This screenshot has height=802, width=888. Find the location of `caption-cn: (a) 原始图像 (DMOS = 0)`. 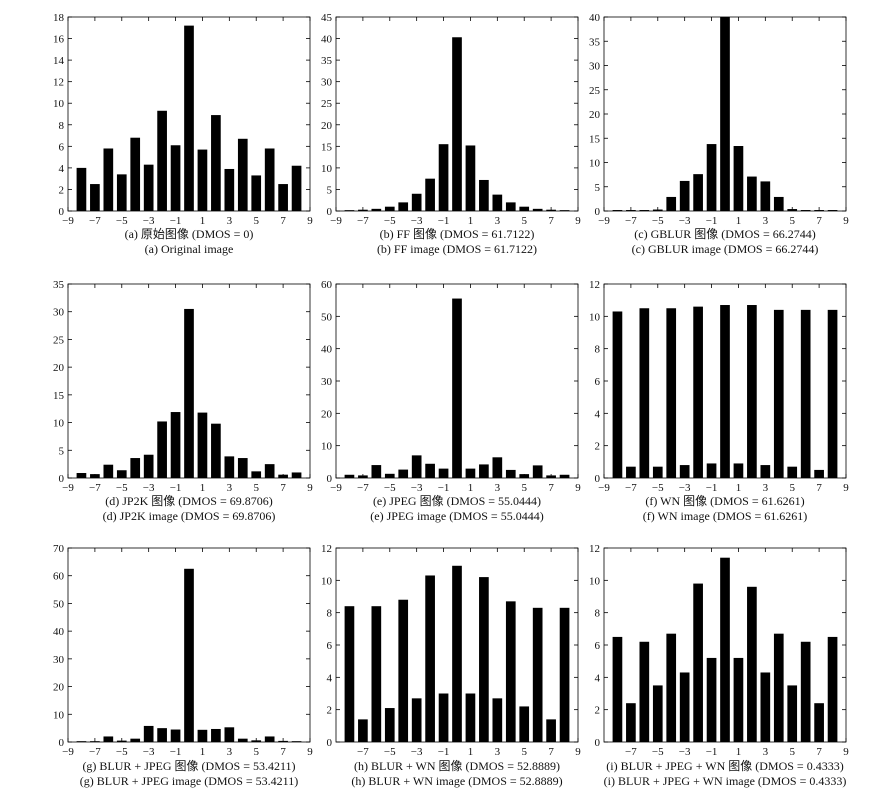

caption-cn: (a) 原始图像 (DMOS = 0) is located at coordinates (189, 234).